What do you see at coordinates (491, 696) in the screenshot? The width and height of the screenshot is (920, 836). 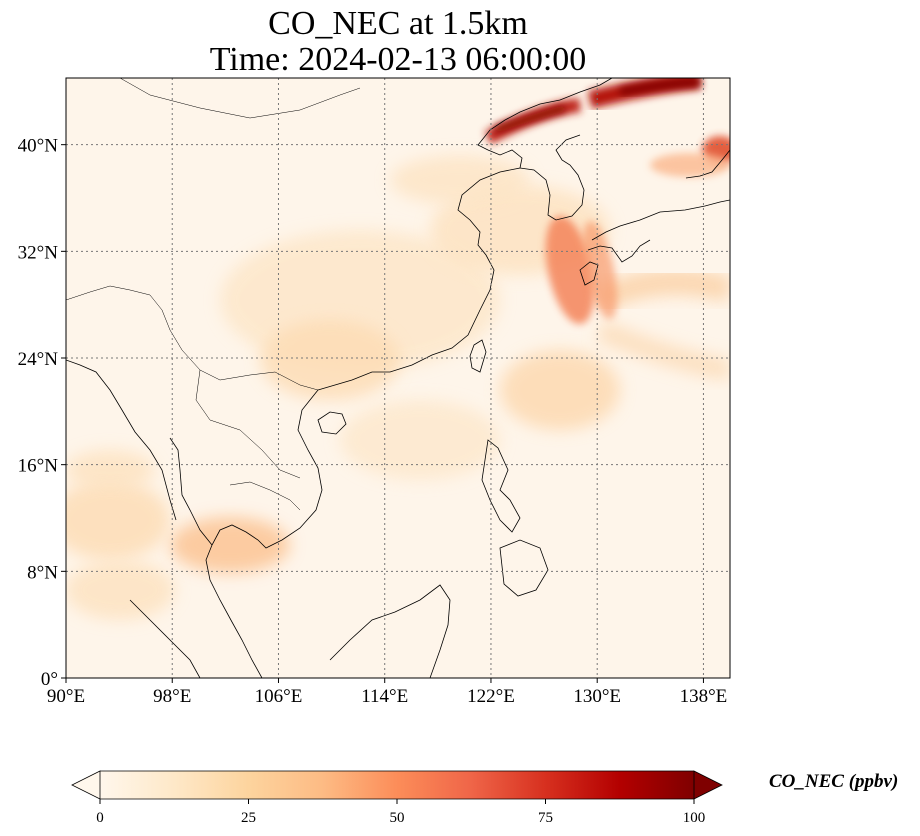 I see `lon-tick-label: 122°E` at bounding box center [491, 696].